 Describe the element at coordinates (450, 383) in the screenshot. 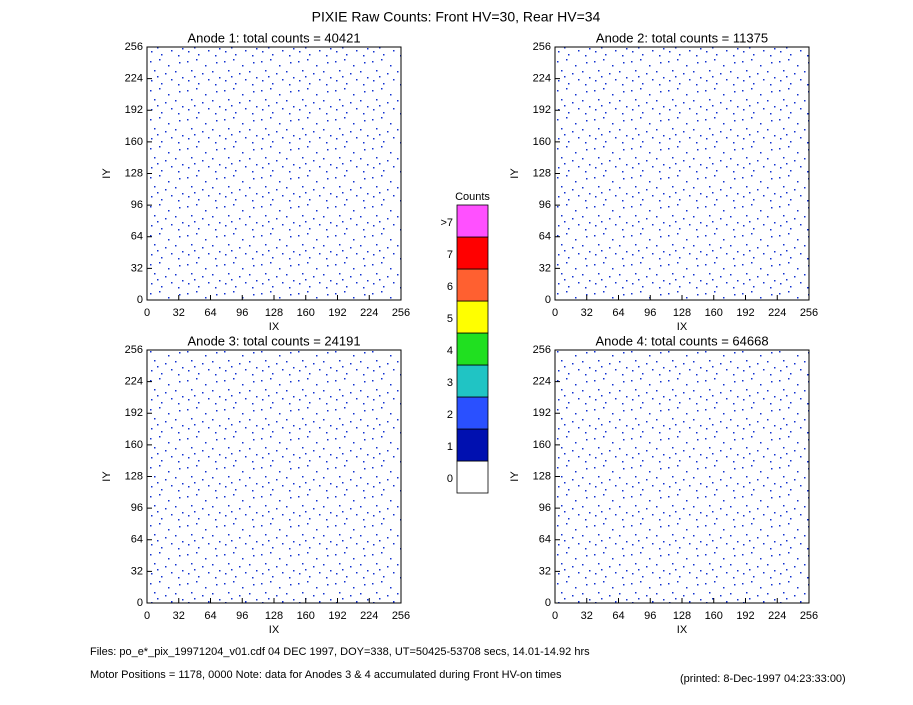

I see `colorbar-label: 3` at that location.